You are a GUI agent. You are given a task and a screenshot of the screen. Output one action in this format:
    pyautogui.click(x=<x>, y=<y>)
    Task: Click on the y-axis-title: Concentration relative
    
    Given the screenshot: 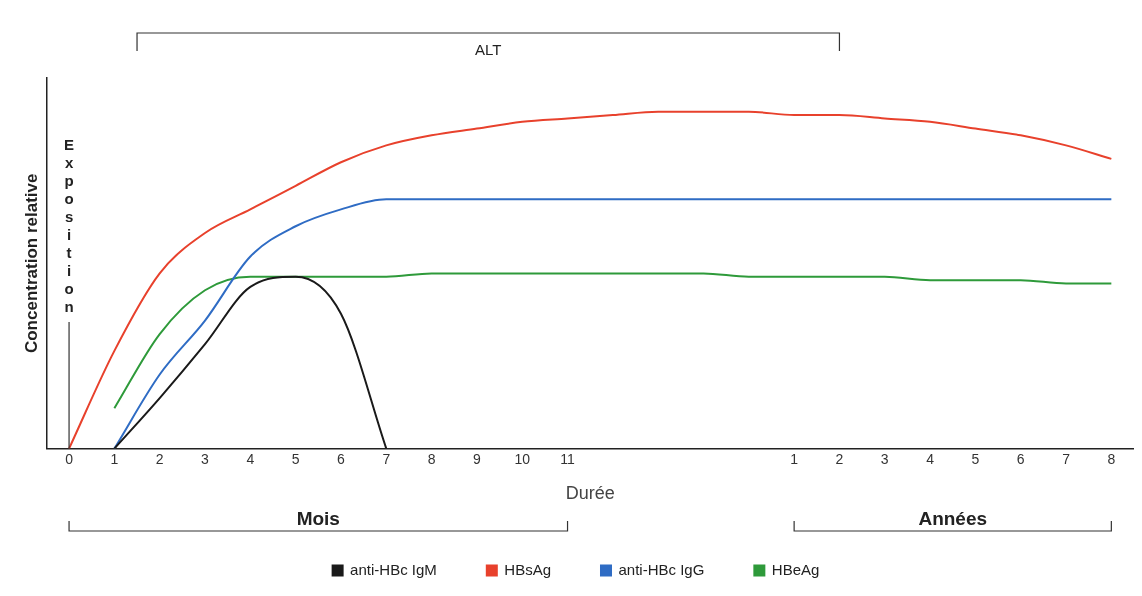 What is the action you would take?
    pyautogui.click(x=31, y=263)
    